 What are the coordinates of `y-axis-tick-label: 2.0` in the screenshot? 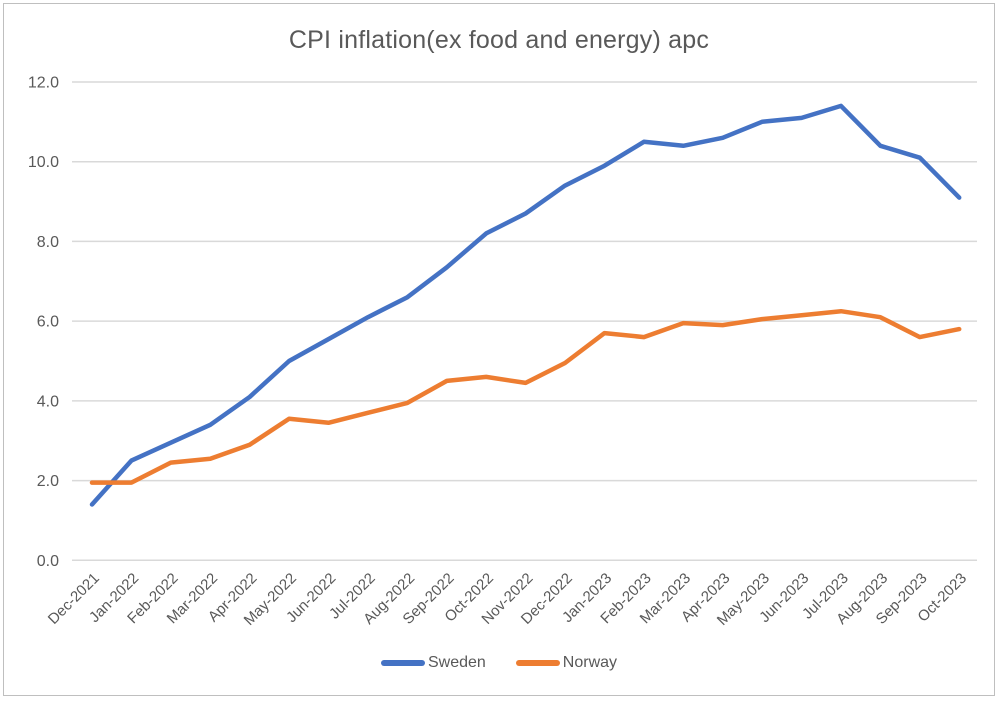 It's located at (48, 481).